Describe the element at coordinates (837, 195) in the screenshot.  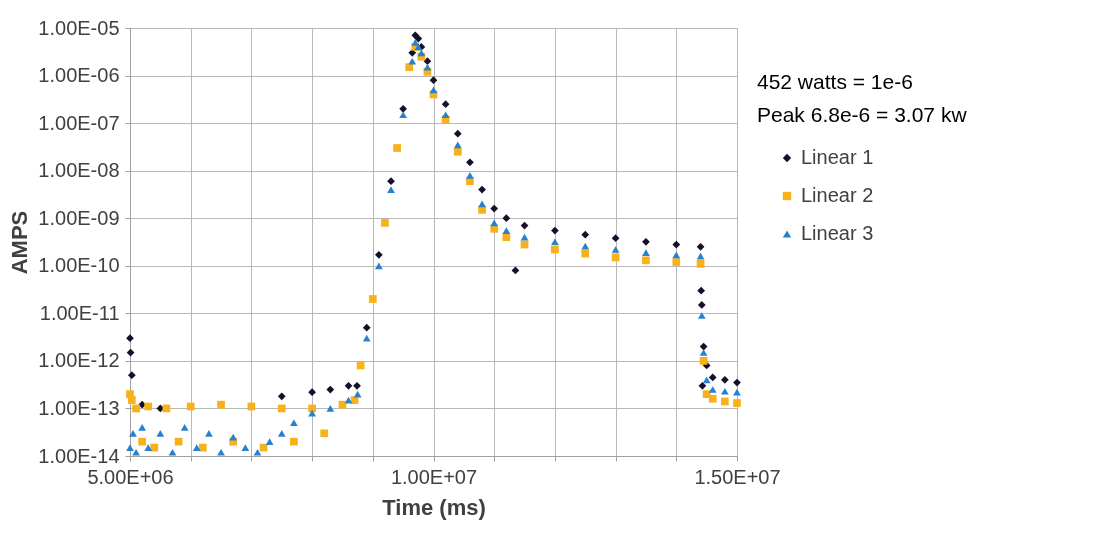
I see `legend-label: Linear 2` at that location.